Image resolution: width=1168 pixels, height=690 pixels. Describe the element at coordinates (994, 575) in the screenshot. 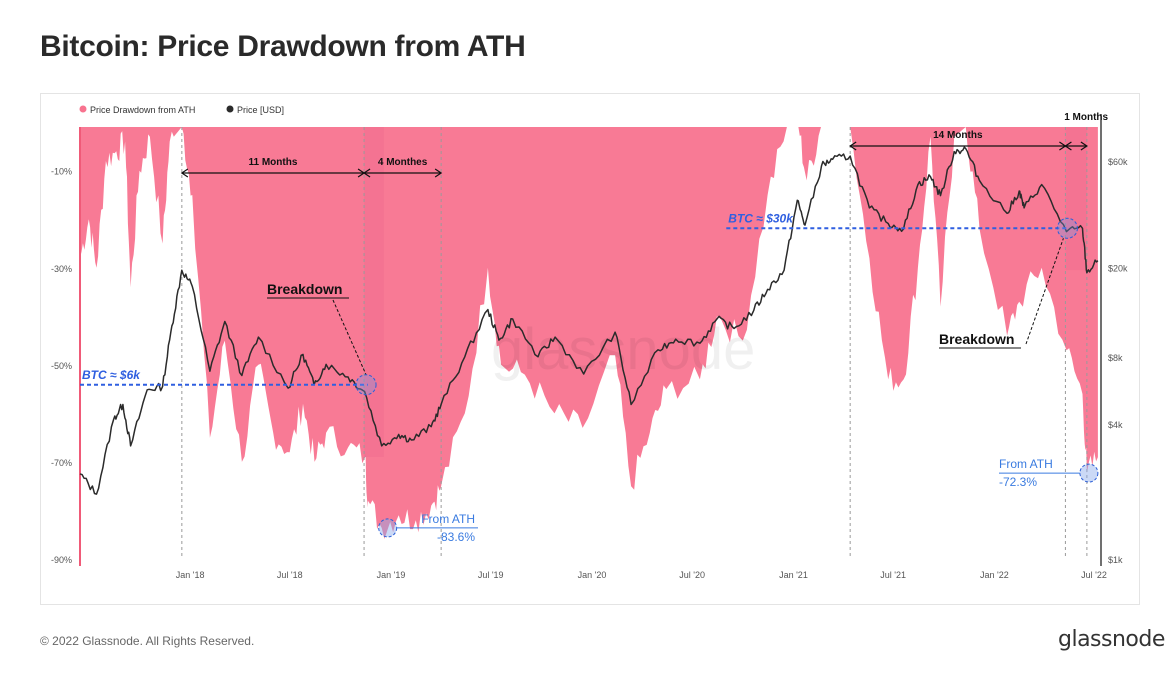

I see `x-tick-label: Jan '22` at that location.